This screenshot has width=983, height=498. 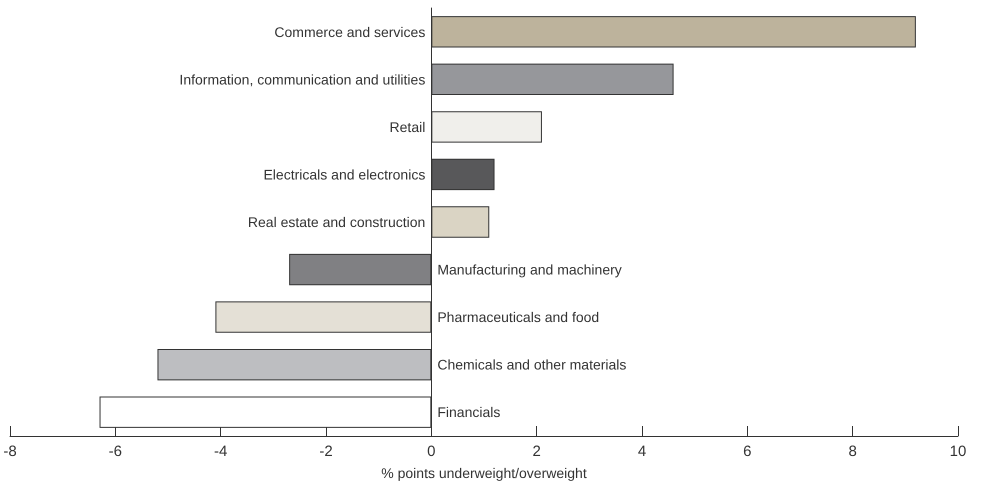 I want to click on y-tick-label: Information, communication and utilities, so click(x=302, y=79).